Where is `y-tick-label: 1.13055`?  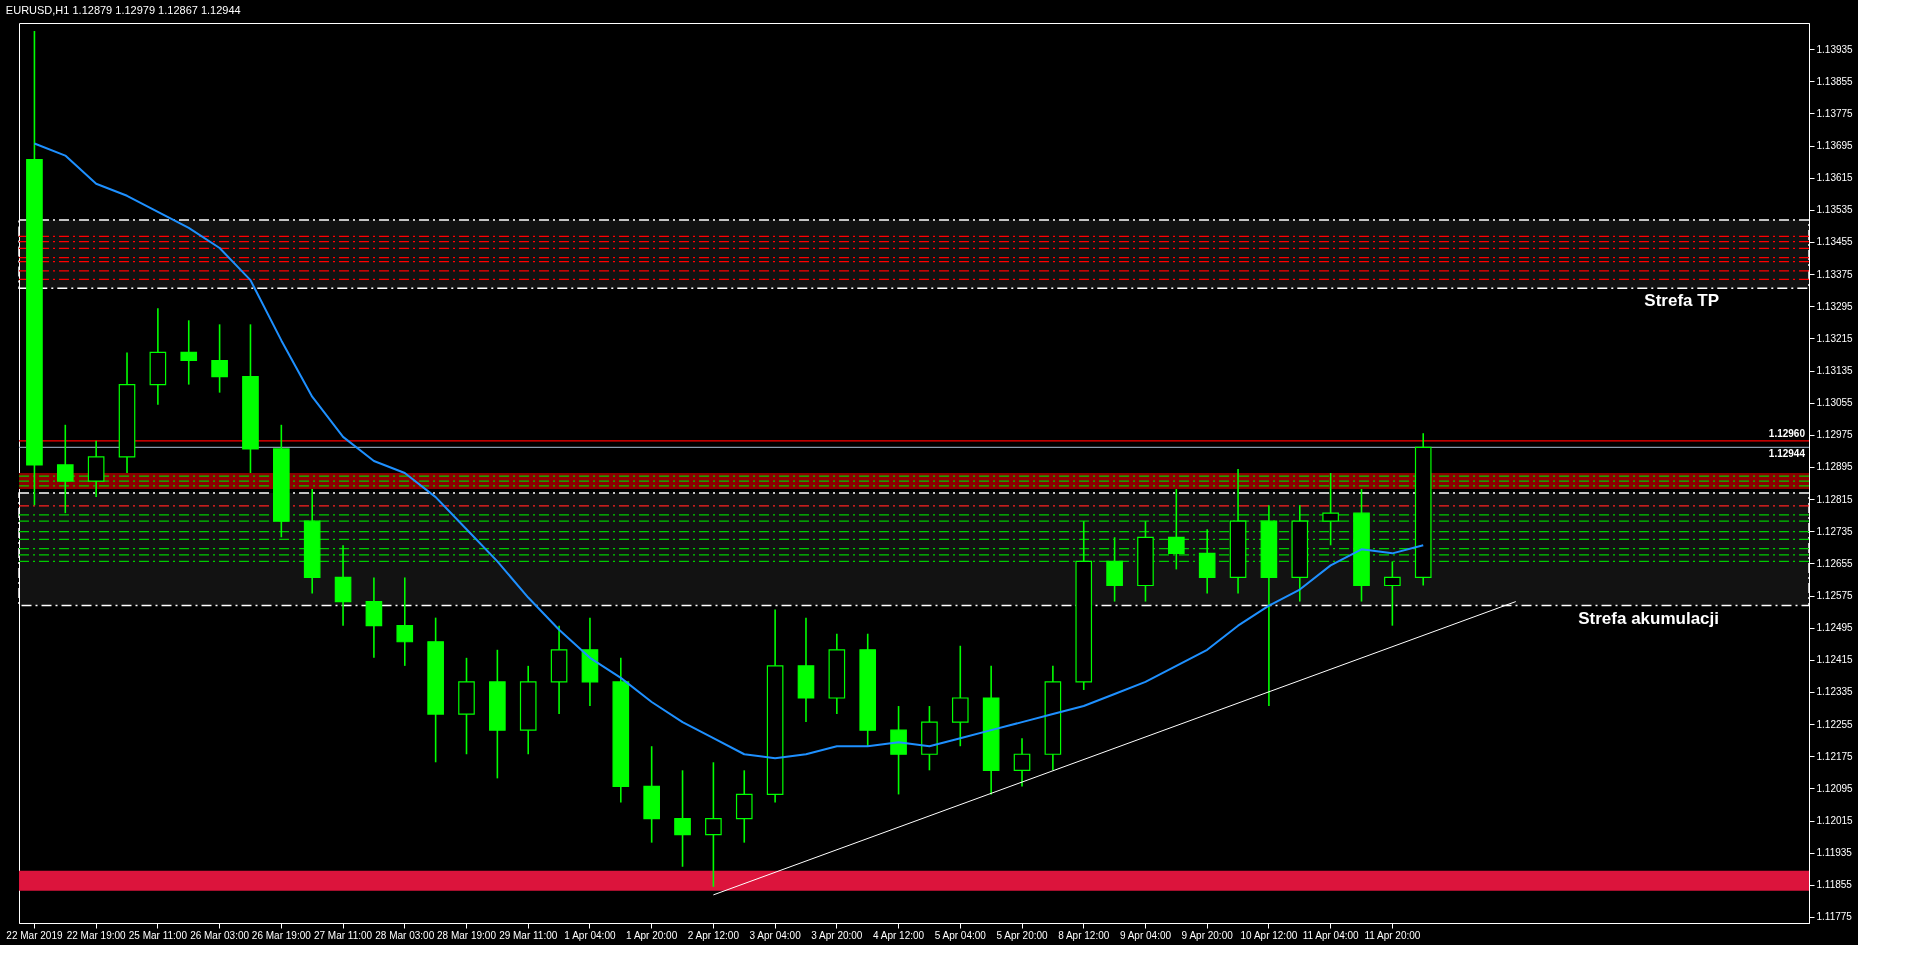
y-tick-label: 1.13055 is located at coordinates (1835, 403).